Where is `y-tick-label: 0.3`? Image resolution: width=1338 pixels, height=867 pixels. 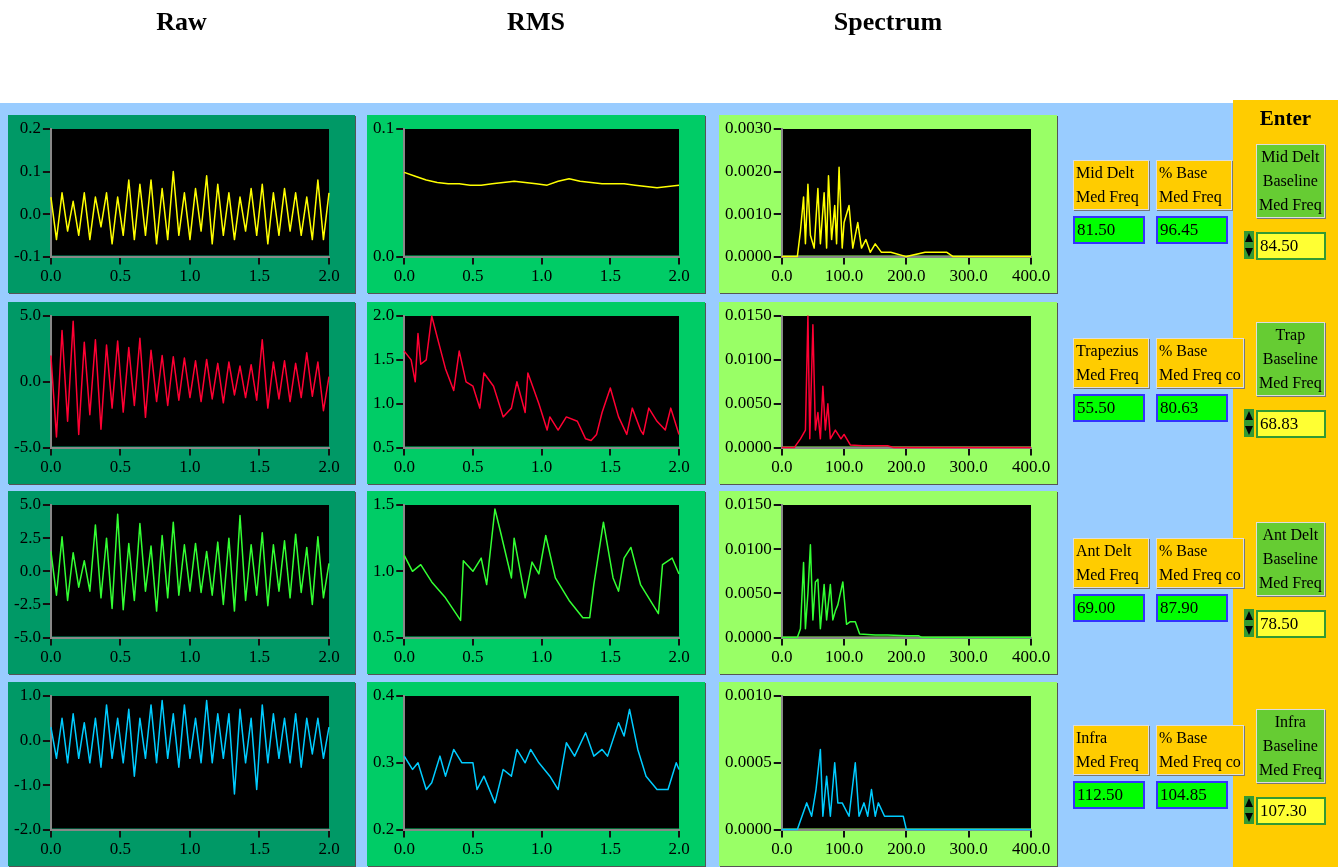 y-tick-label: 0.3 is located at coordinates (384, 762).